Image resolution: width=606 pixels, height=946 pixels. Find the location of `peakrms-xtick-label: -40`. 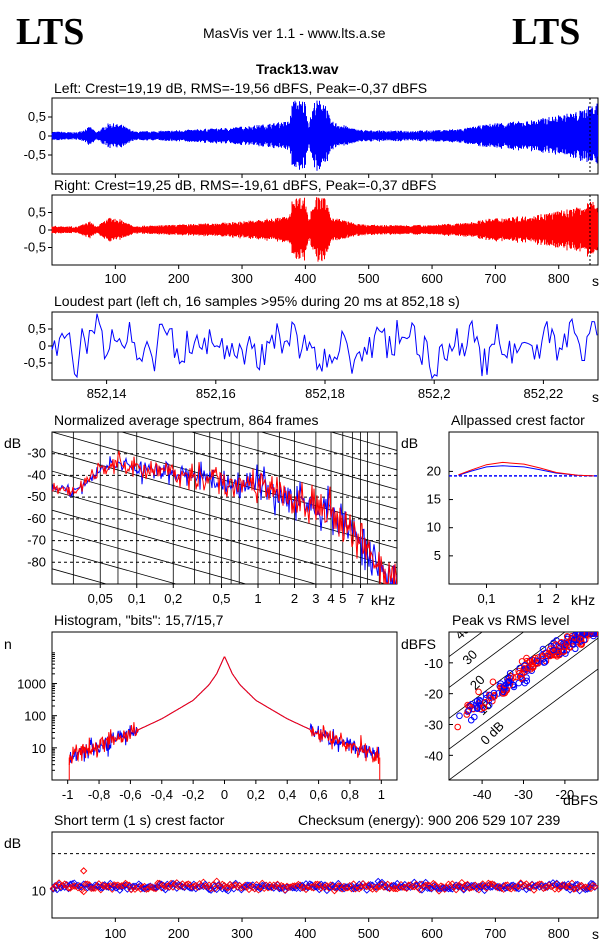

peakrms-xtick-label: -40 is located at coordinates (482, 794).